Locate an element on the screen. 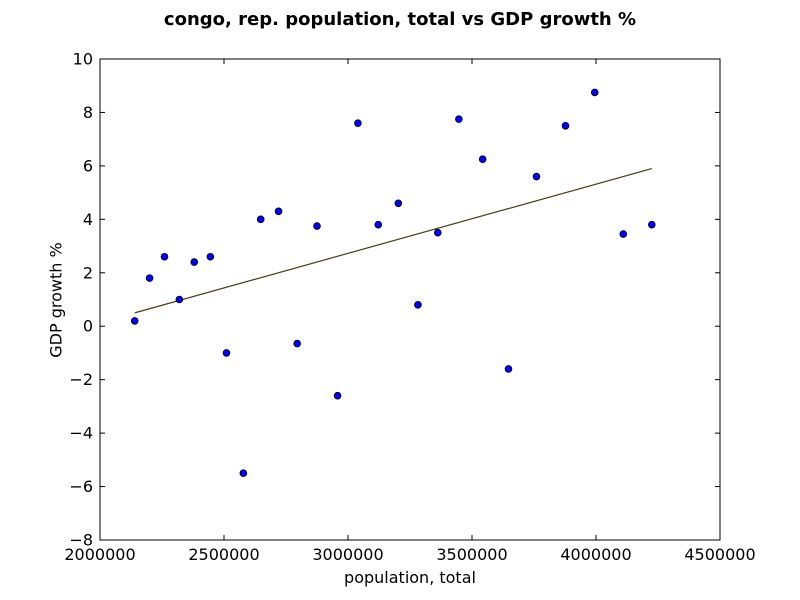  x-tick-label: 4000000 is located at coordinates (595, 554).